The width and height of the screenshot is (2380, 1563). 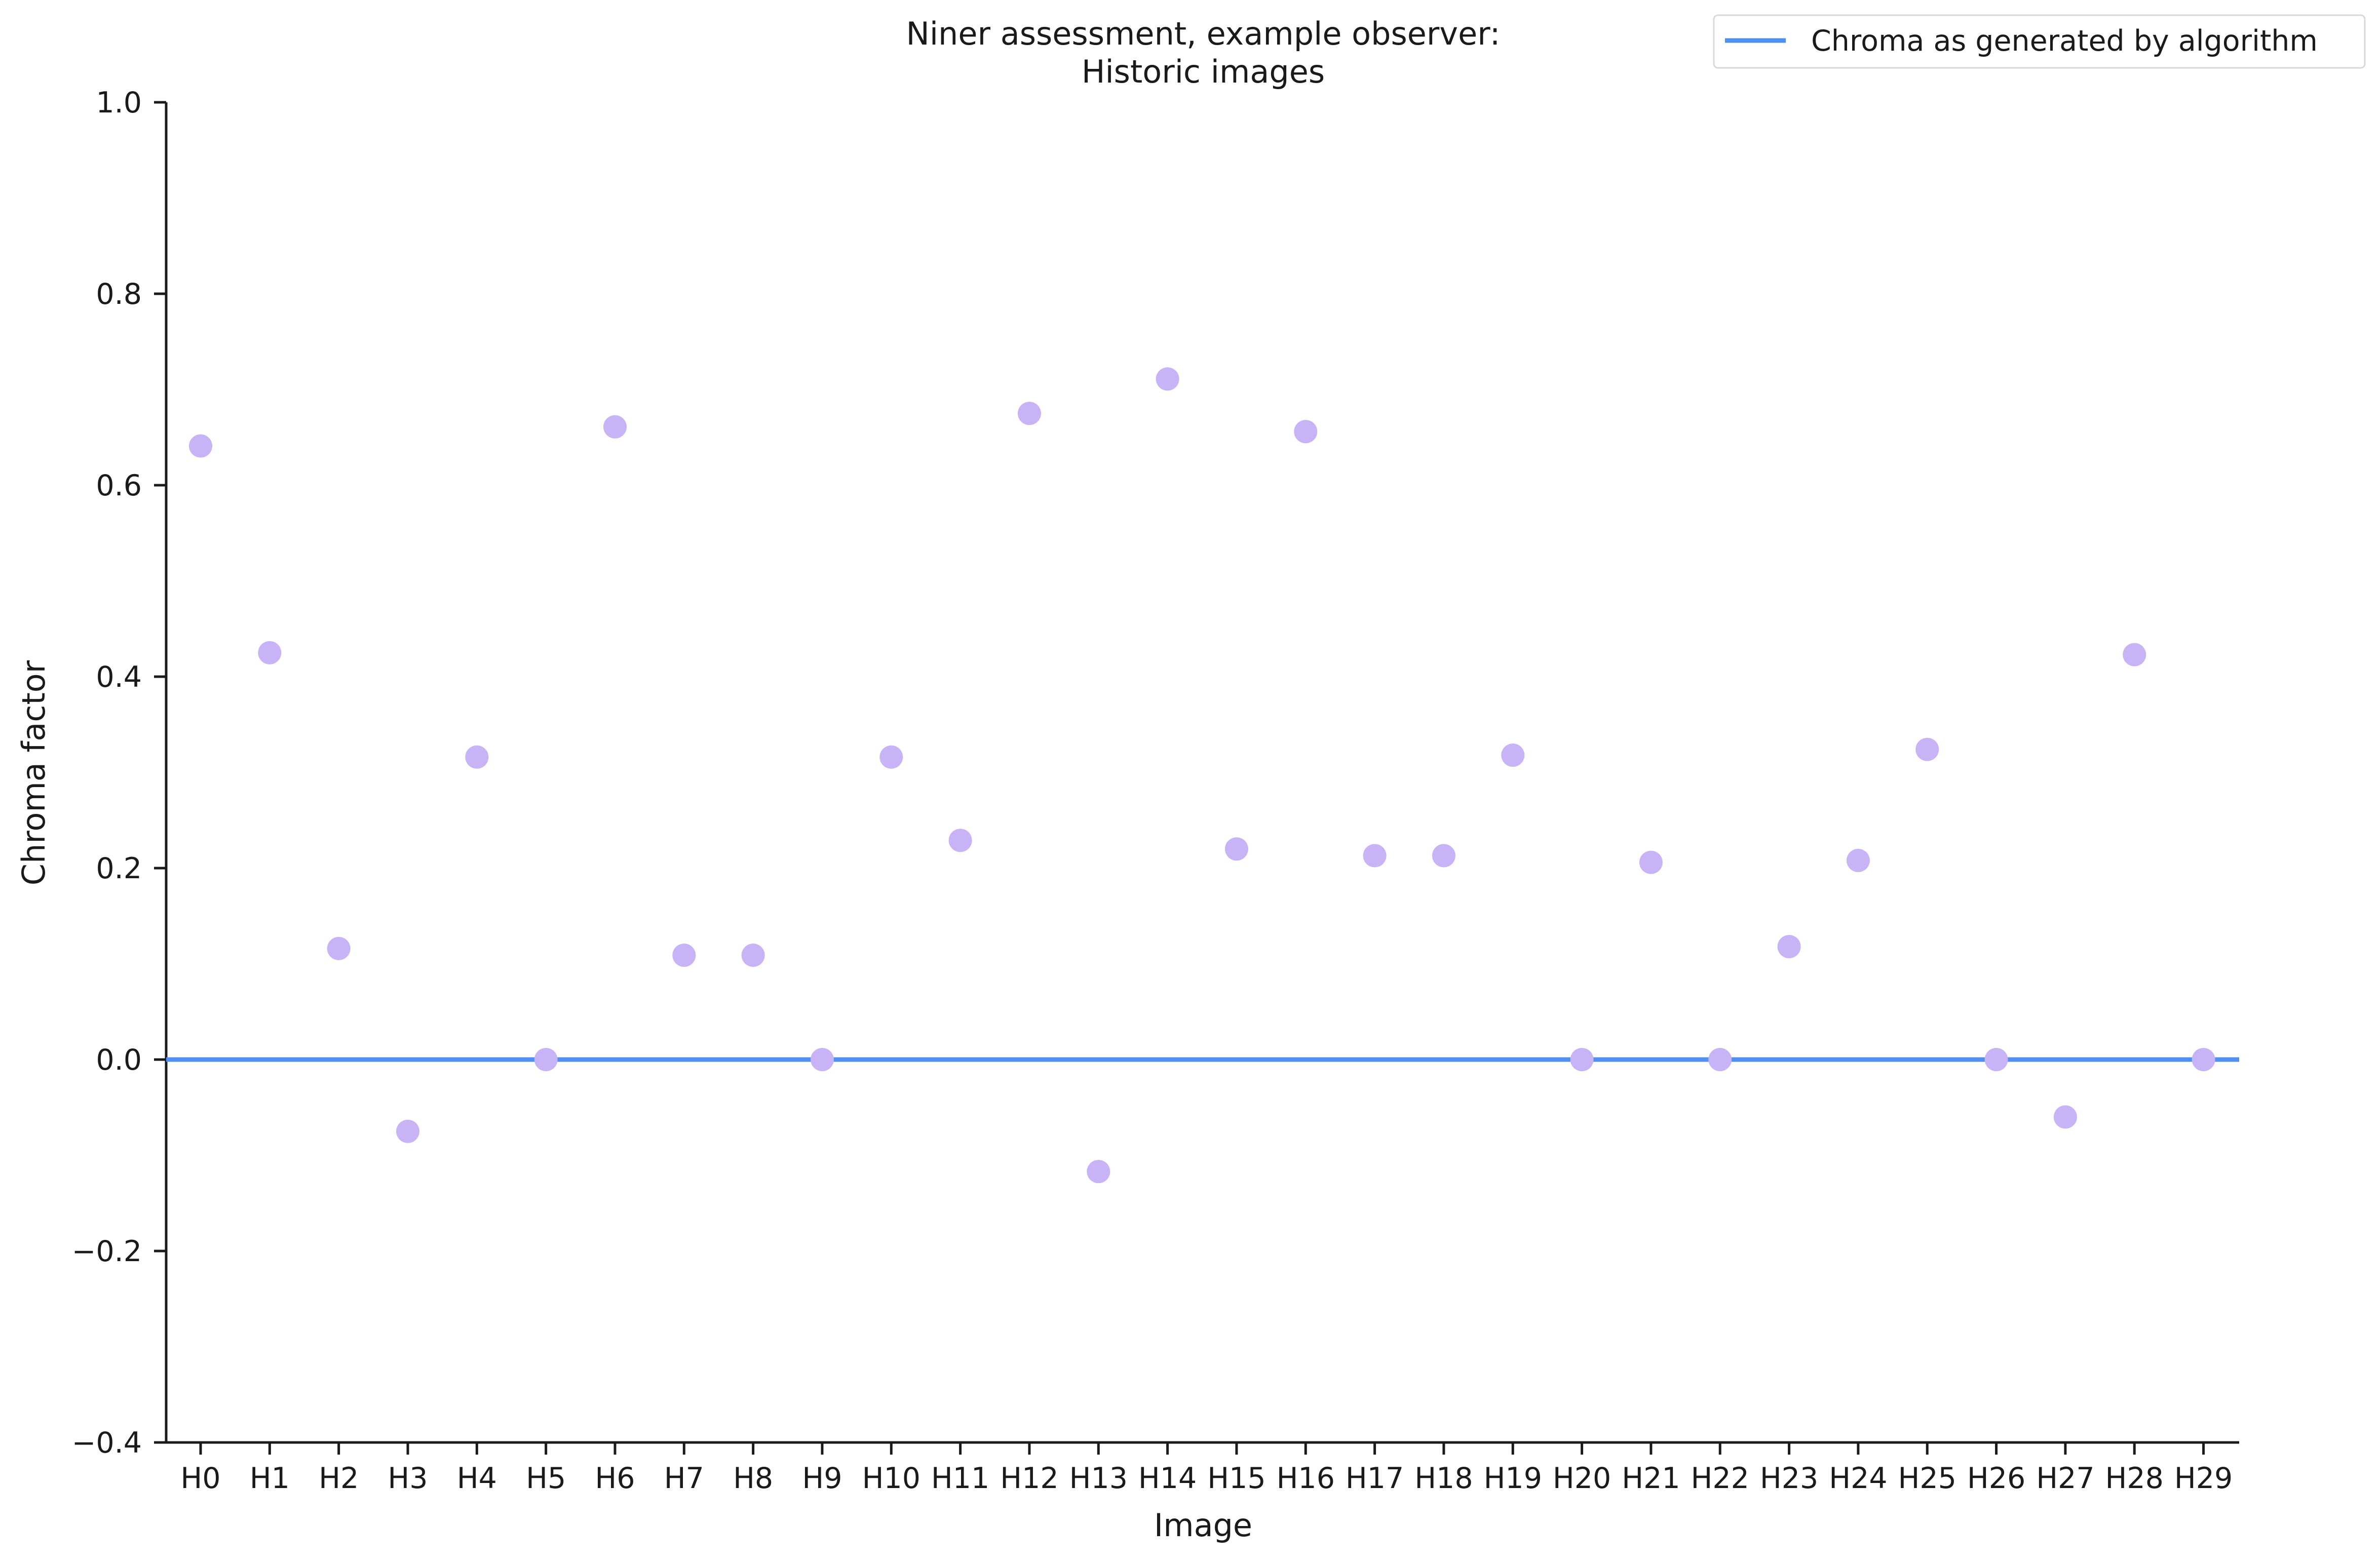 I want to click on legend-frame, so click(x=2039, y=41).